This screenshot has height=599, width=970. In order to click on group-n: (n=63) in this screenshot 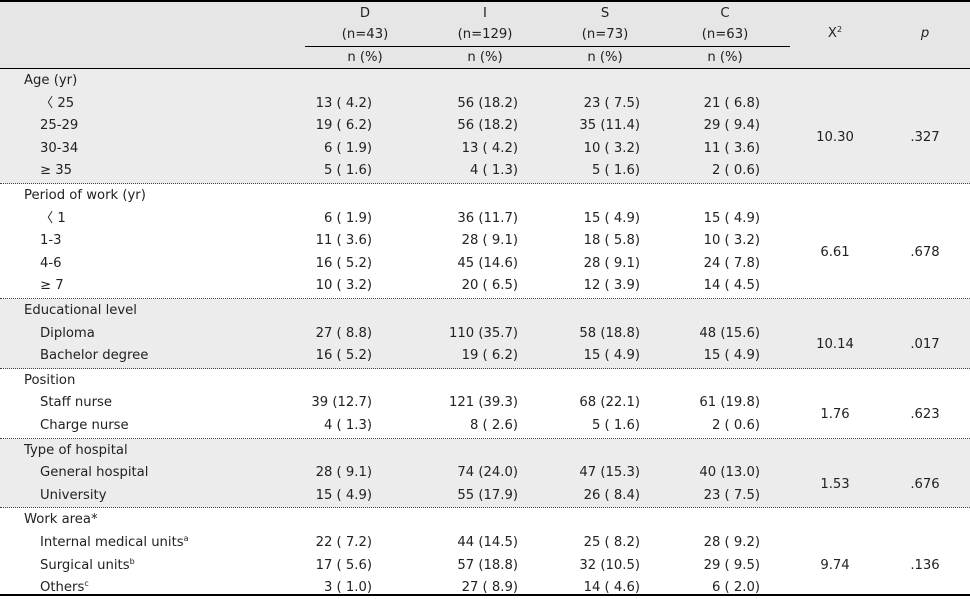, I will do `click(725, 34)`.